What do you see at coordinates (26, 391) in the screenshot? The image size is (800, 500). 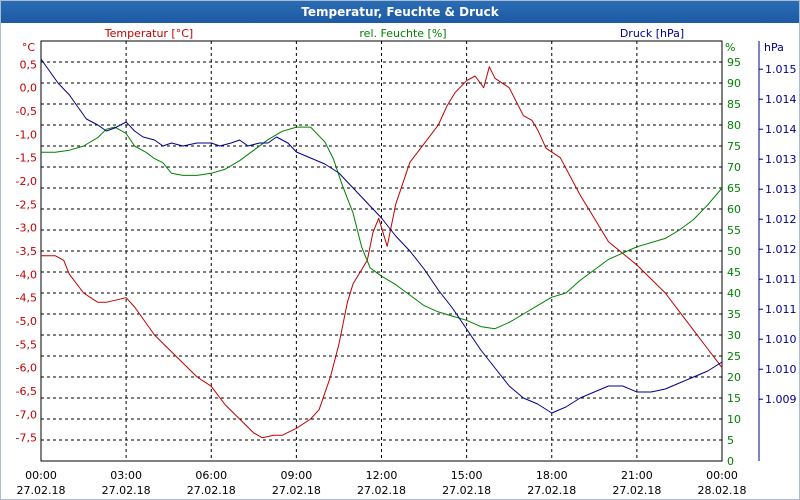 I see `temperature-tick-label: -6,5` at bounding box center [26, 391].